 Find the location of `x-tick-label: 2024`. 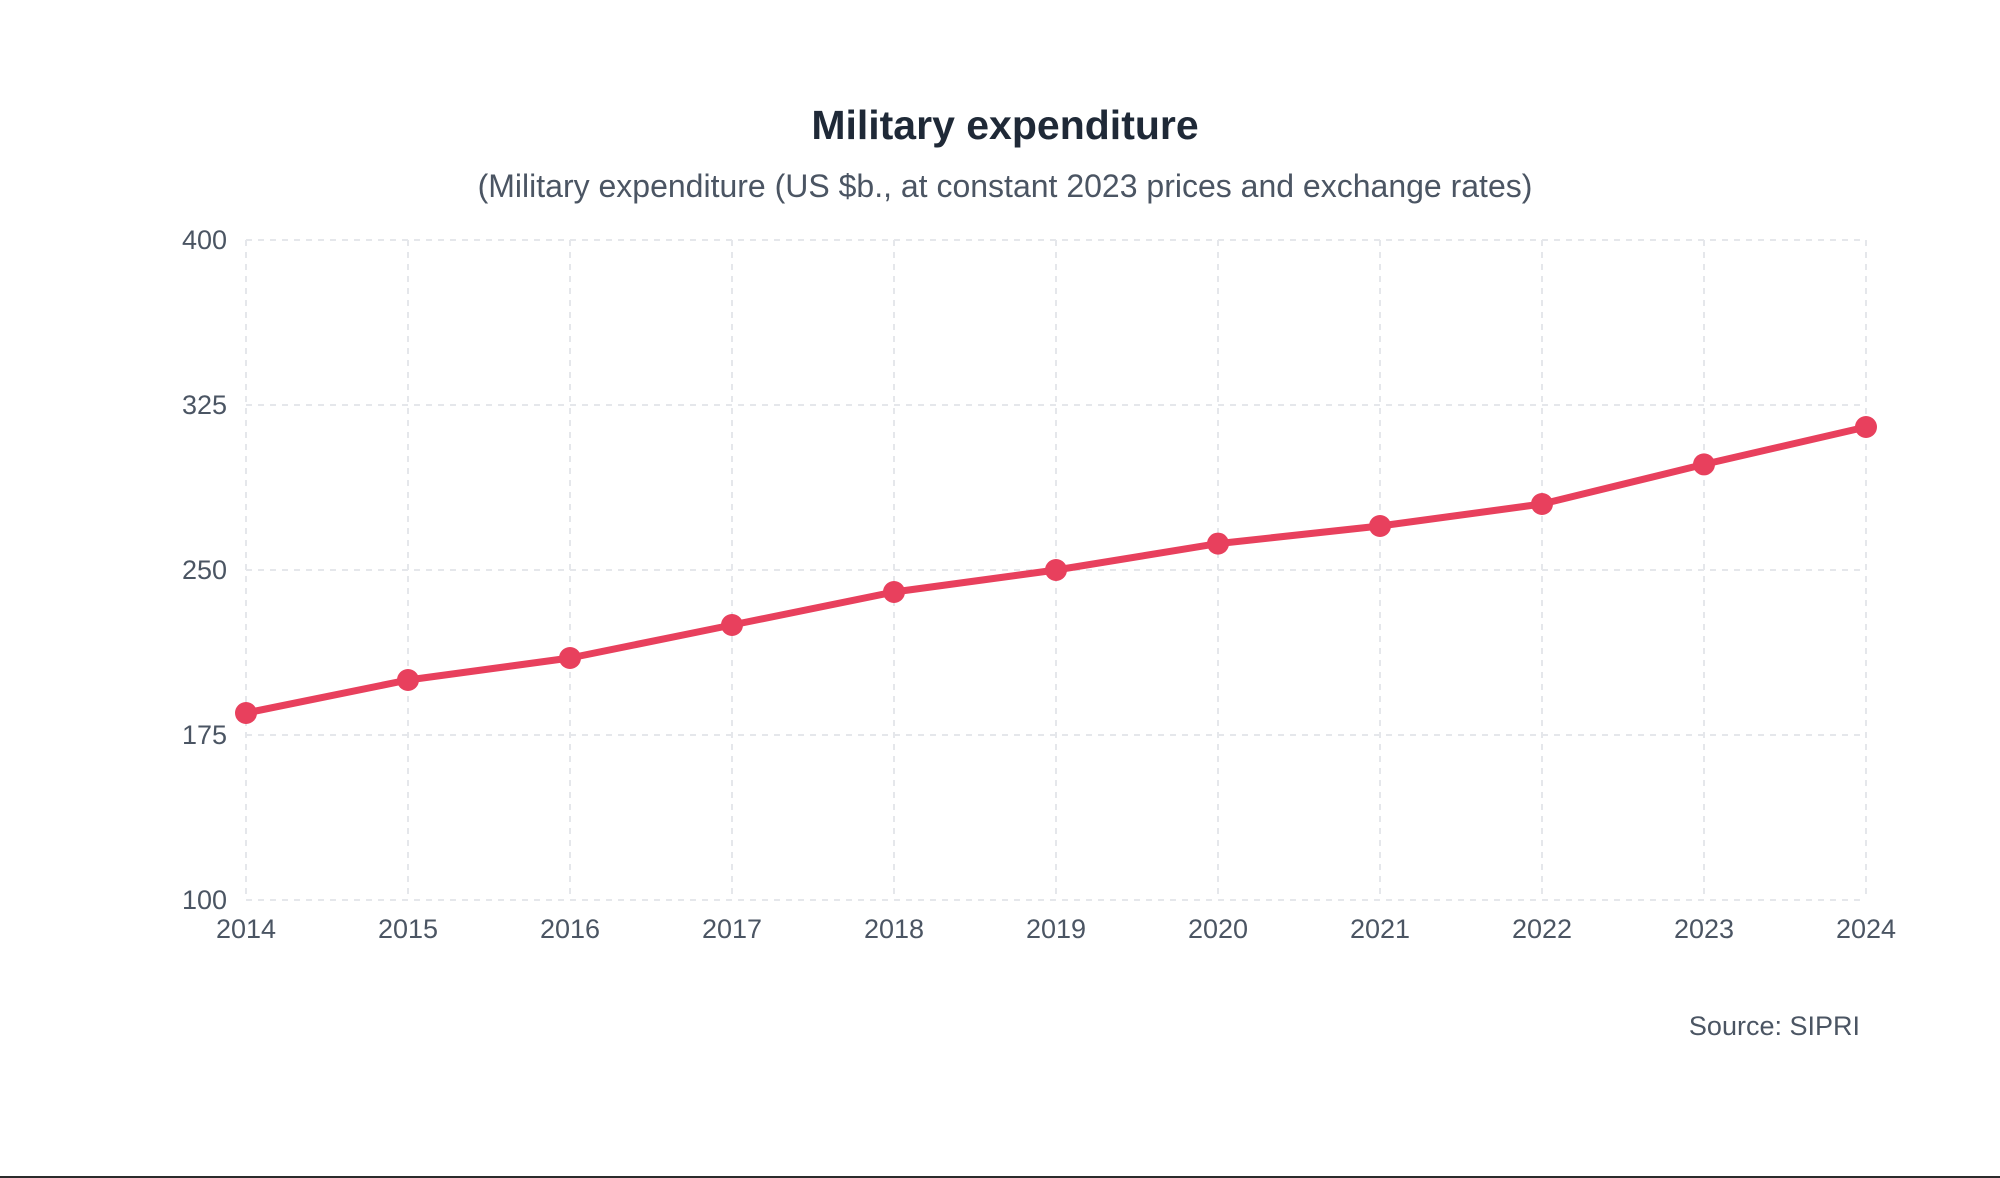

x-tick-label: 2024 is located at coordinates (1866, 929).